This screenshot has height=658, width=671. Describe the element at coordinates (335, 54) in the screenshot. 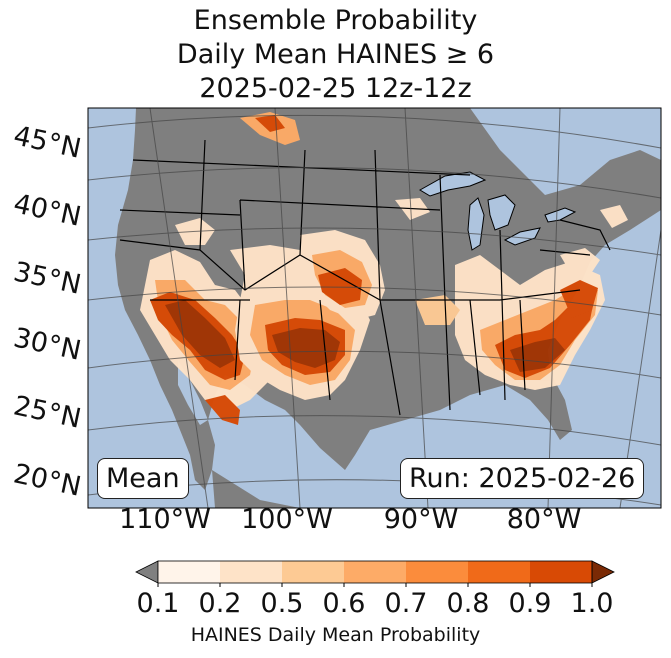

I see `title-line-2: Daily Mean HAINES ≥ 6` at that location.